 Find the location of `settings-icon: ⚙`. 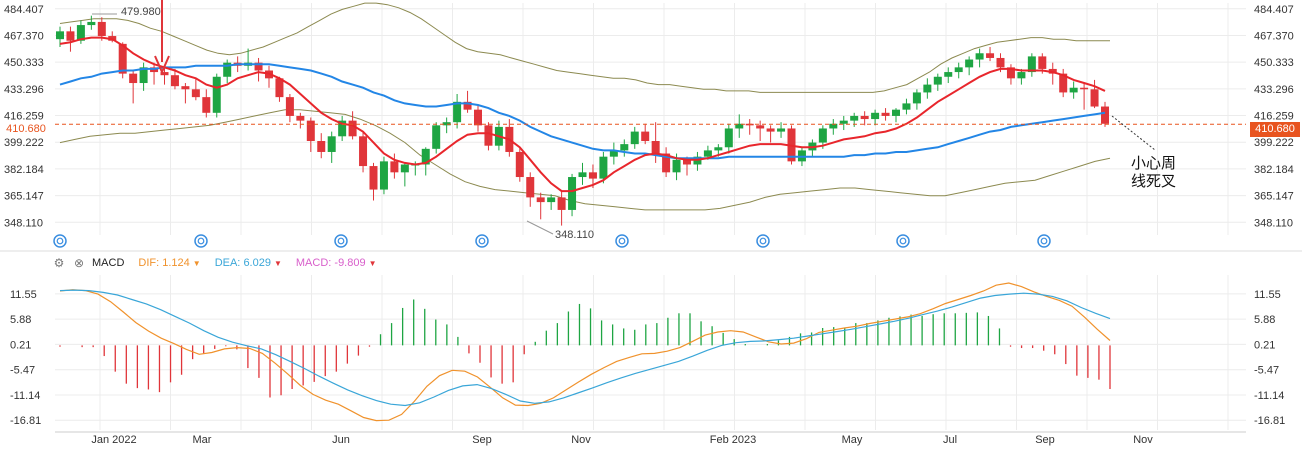

settings-icon: ⚙ is located at coordinates (59, 263).